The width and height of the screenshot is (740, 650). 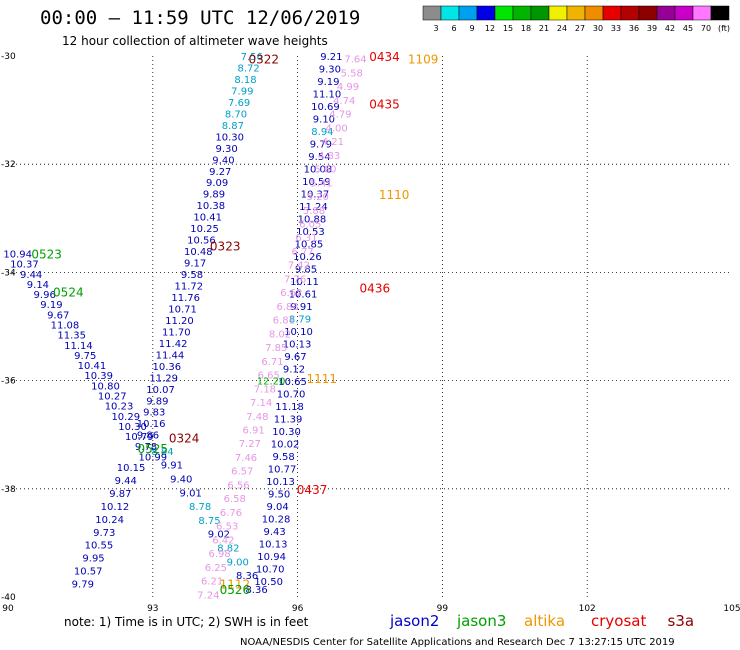 What do you see at coordinates (220, 172) in the screenshot?
I see `swh-value-label: 9.27` at bounding box center [220, 172].